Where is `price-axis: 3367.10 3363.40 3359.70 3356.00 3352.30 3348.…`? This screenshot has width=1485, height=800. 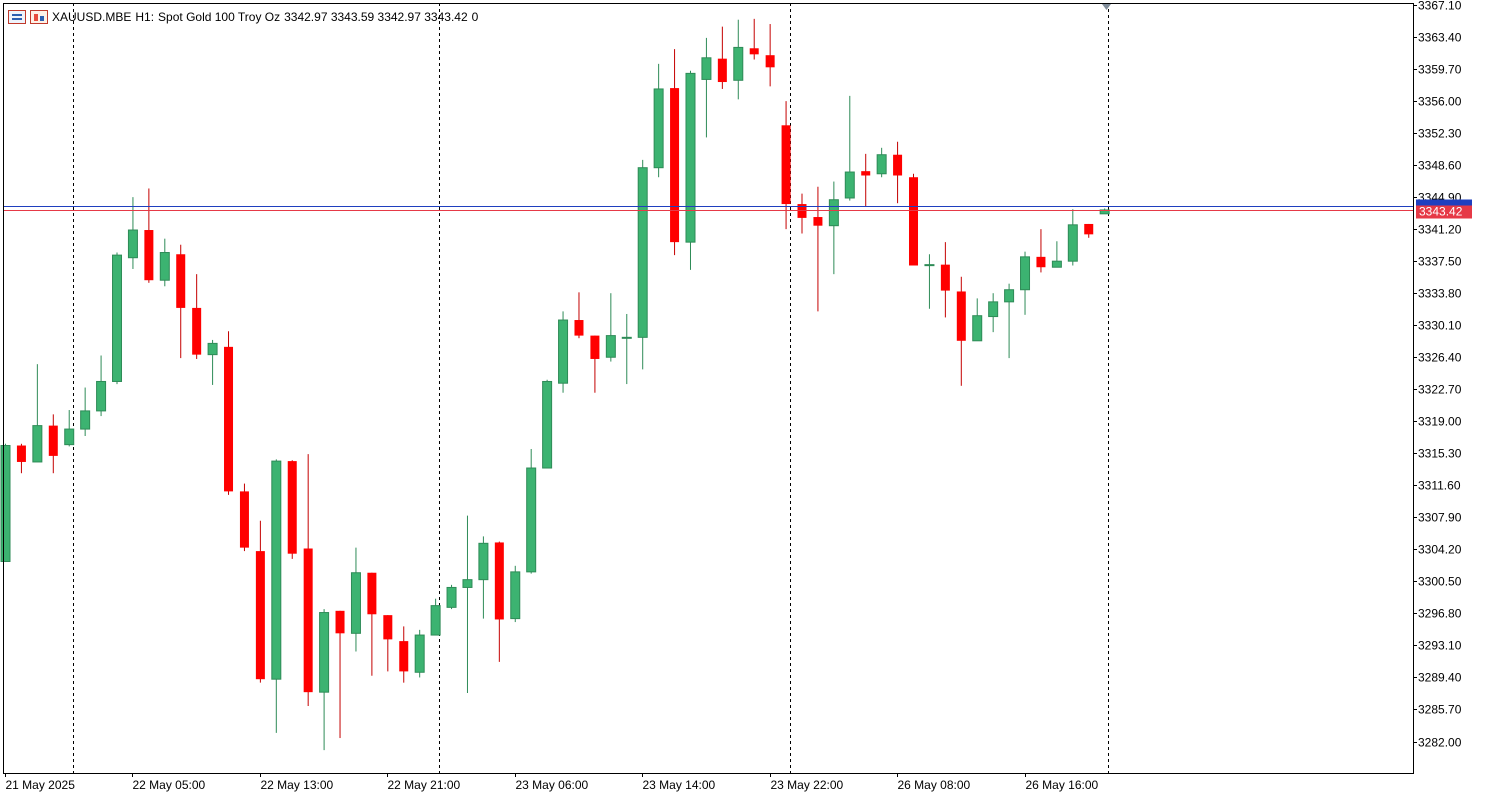 price-axis: 3367.10 3363.40 3359.70 3356.00 3352.30 3348.… is located at coordinates (1437, 375).